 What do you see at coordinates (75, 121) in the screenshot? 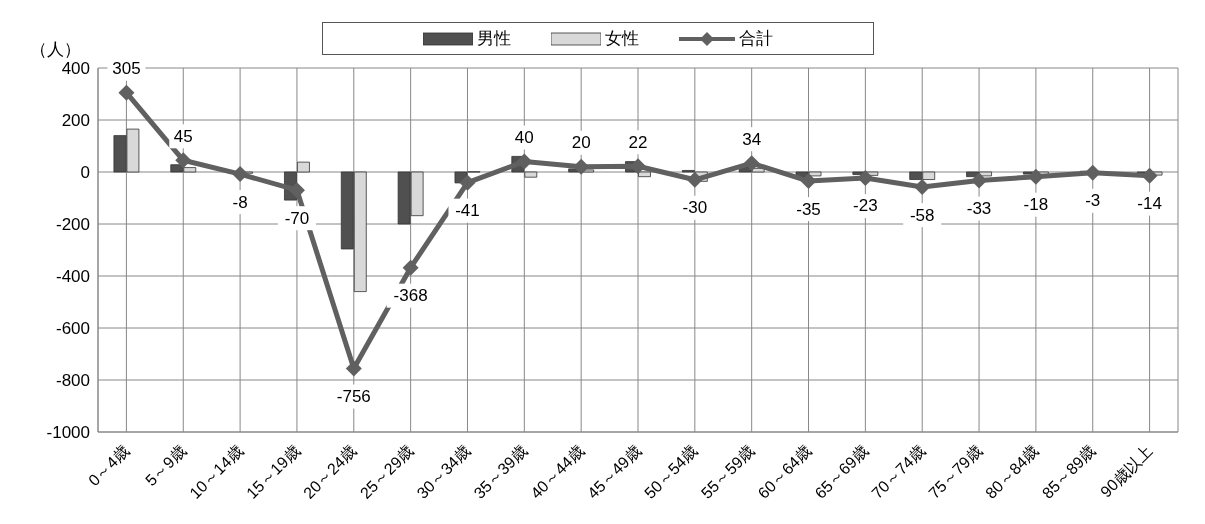
I see `y-tick-label: 200` at bounding box center [75, 121].